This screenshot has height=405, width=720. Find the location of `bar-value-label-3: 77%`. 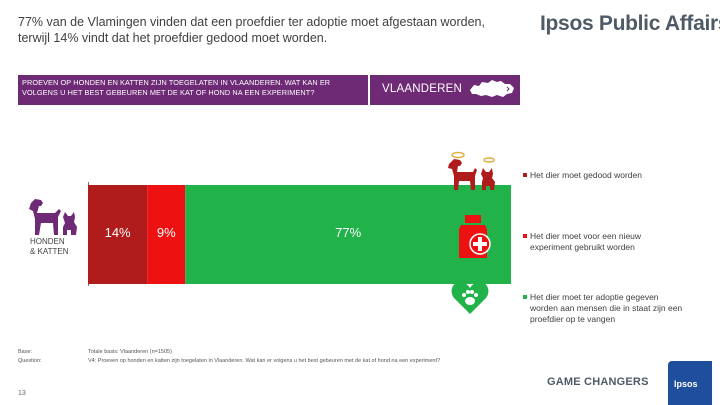

bar-value-label-3: 77% is located at coordinates (348, 232).